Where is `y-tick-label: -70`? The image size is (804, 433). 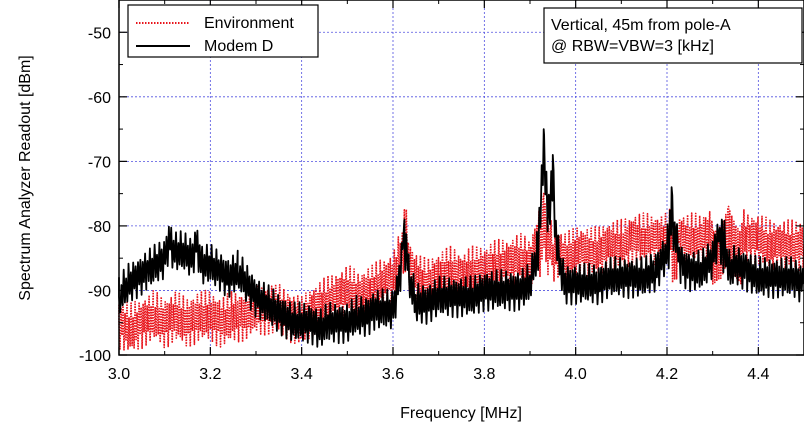 y-tick-label: -70 is located at coordinates (99, 162).